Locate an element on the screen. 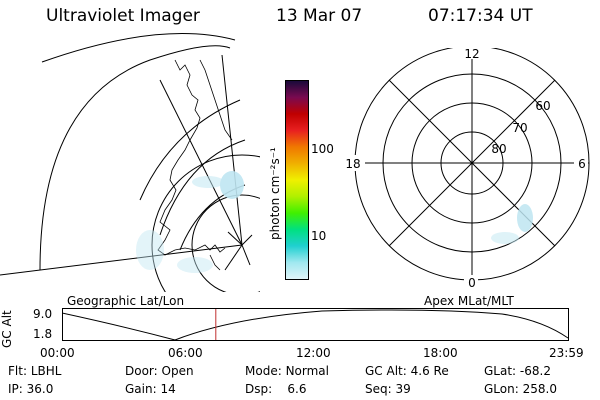 The image size is (600, 400). info-gc-alt: GC Alt: 4.6 Re is located at coordinates (407, 371).